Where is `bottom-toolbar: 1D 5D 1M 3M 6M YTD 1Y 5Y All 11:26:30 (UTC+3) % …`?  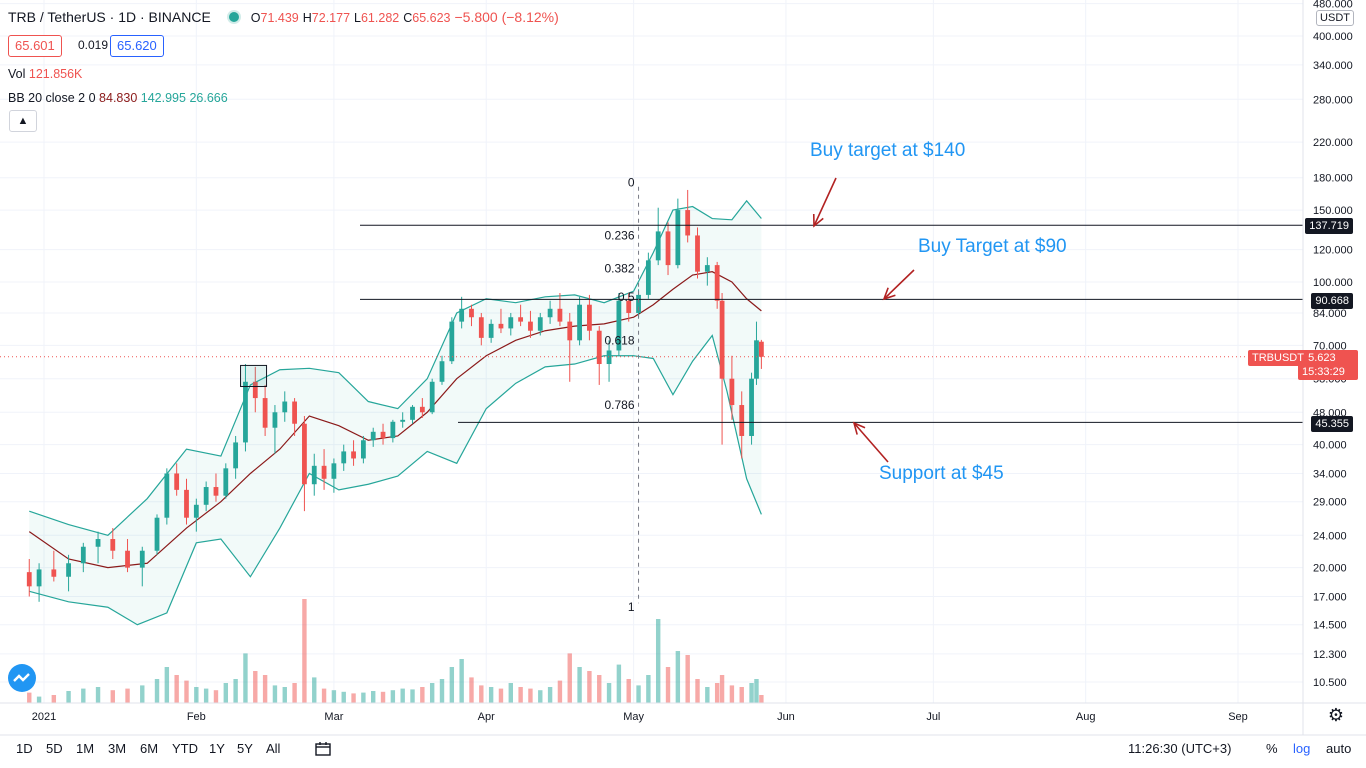 bottom-toolbar: 1D 5D 1M 3M 6M YTD 1Y 5Y All 11:26:30 (UTC+3) % … is located at coordinates (683, 750).